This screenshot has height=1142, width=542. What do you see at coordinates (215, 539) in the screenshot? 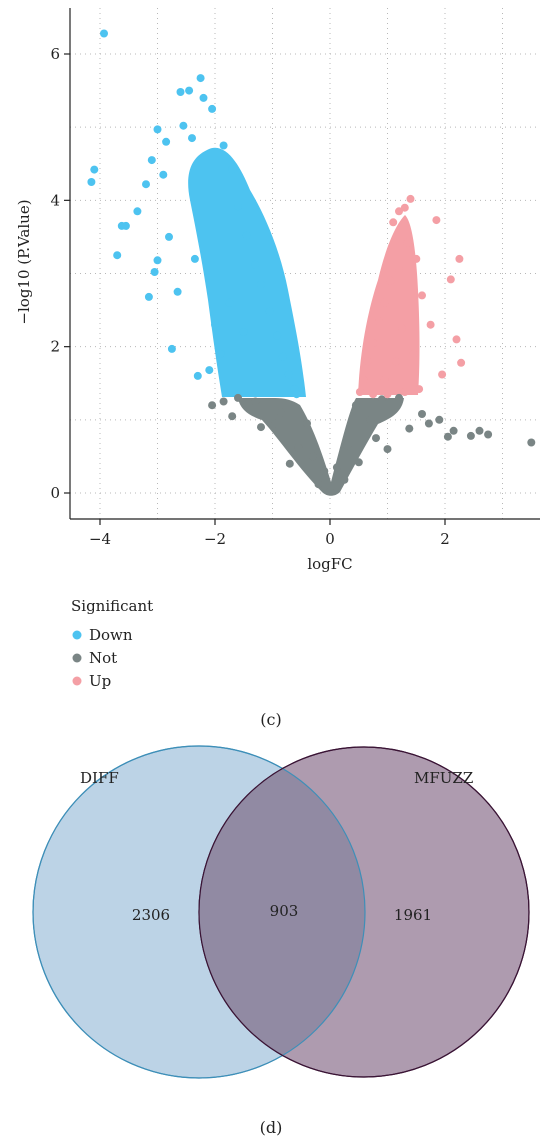
I see `x-tick-label: −2` at bounding box center [215, 539].